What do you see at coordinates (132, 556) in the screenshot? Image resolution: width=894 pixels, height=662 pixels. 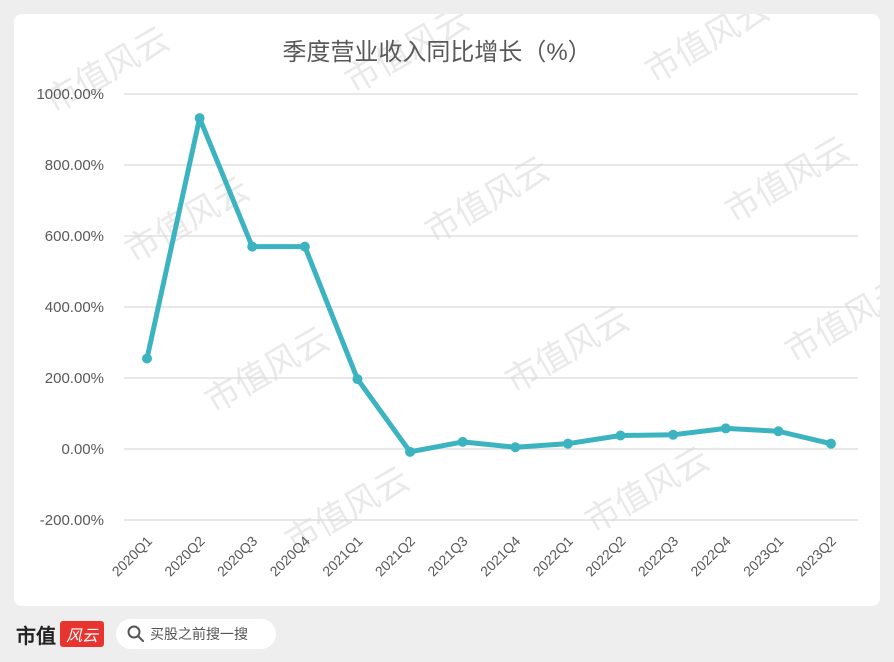 I see `x-tick-label: 2020Q1` at bounding box center [132, 556].